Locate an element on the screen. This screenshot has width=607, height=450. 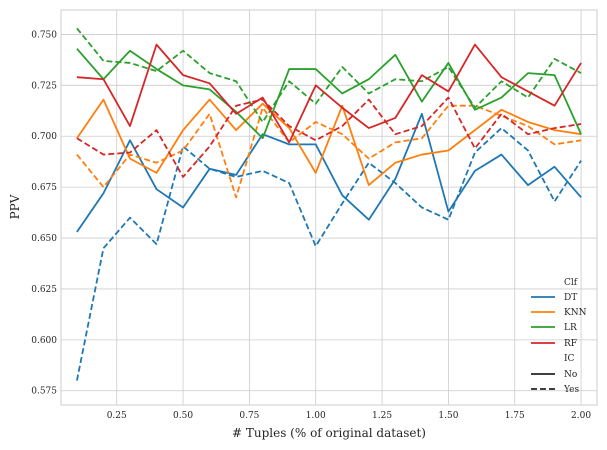
x-tick-label: 0.50 is located at coordinates (183, 416).